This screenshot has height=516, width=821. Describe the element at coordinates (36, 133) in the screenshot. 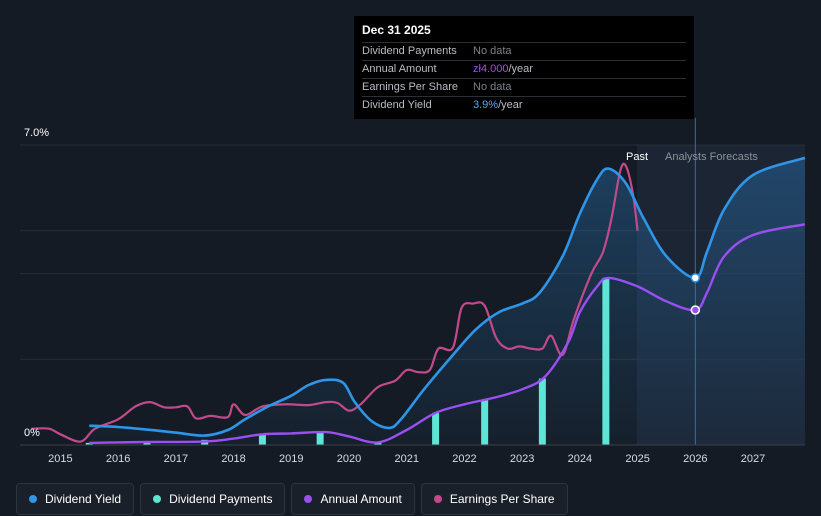

I see `y-axis-top-label: 7.0%` at that location.